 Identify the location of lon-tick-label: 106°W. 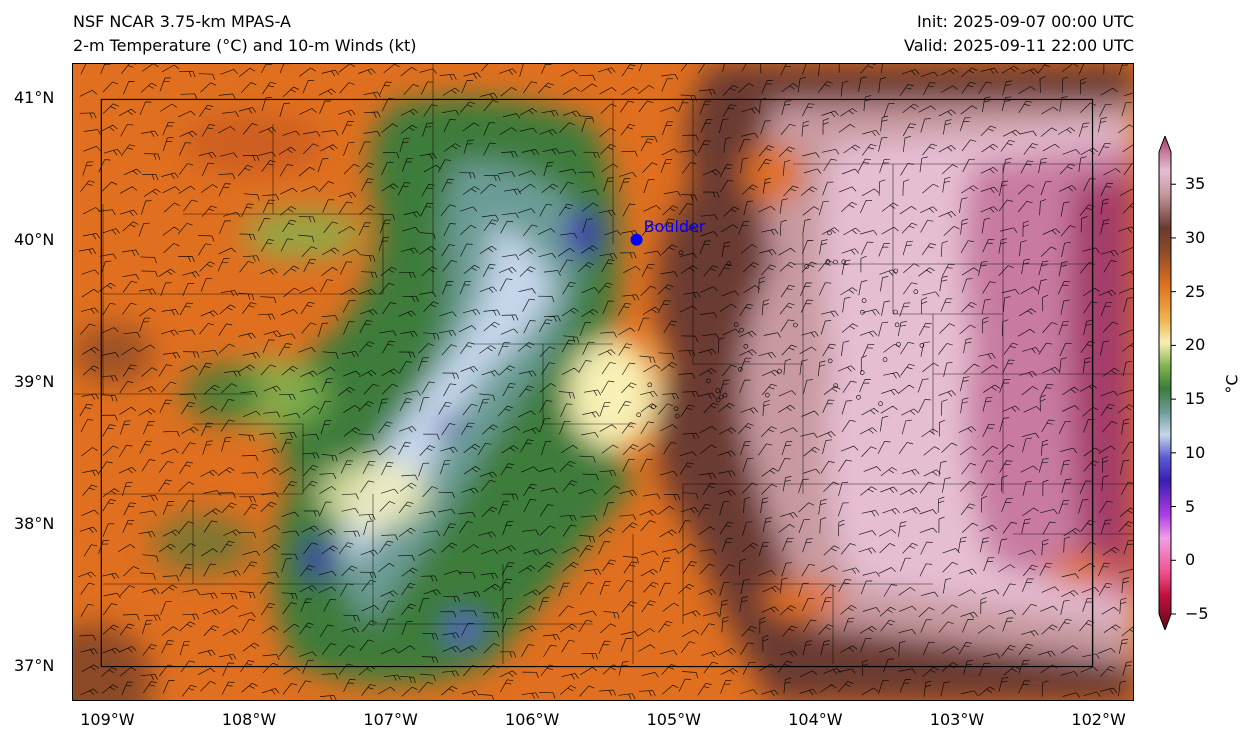
(532, 719).